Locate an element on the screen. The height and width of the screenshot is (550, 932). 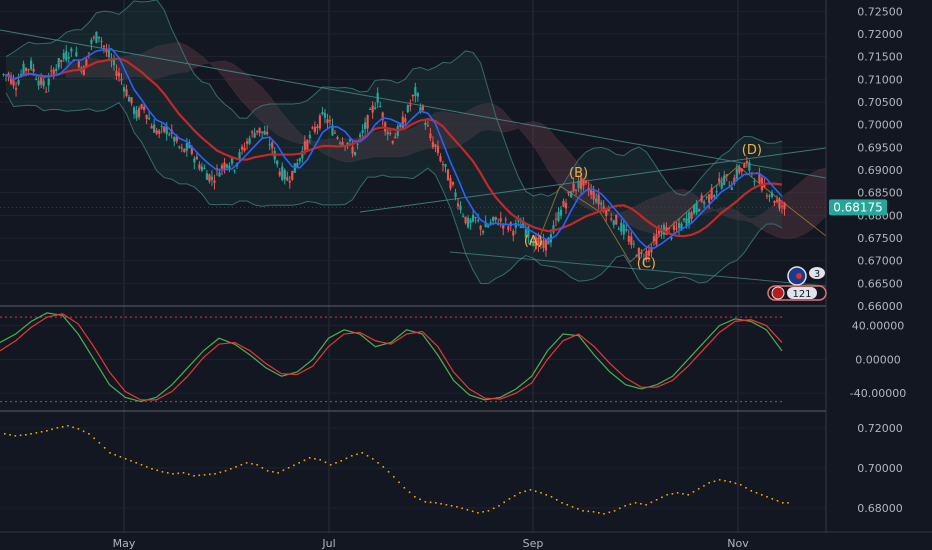
y-tick-0-67000: 0.67000 is located at coordinates (880, 261).